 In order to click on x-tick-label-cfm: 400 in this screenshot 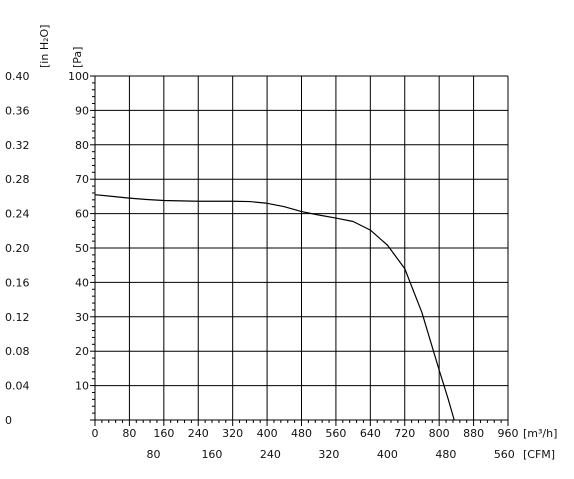, I will do `click(387, 454)`.